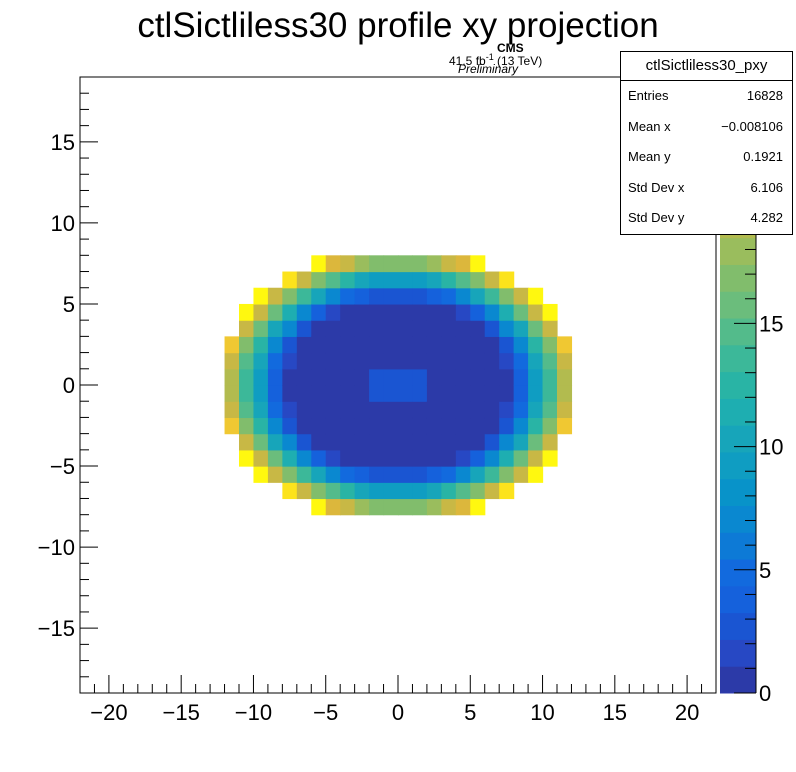  What do you see at coordinates (766, 187) in the screenshot?
I see `stats-row-value: 6.106` at bounding box center [766, 187].